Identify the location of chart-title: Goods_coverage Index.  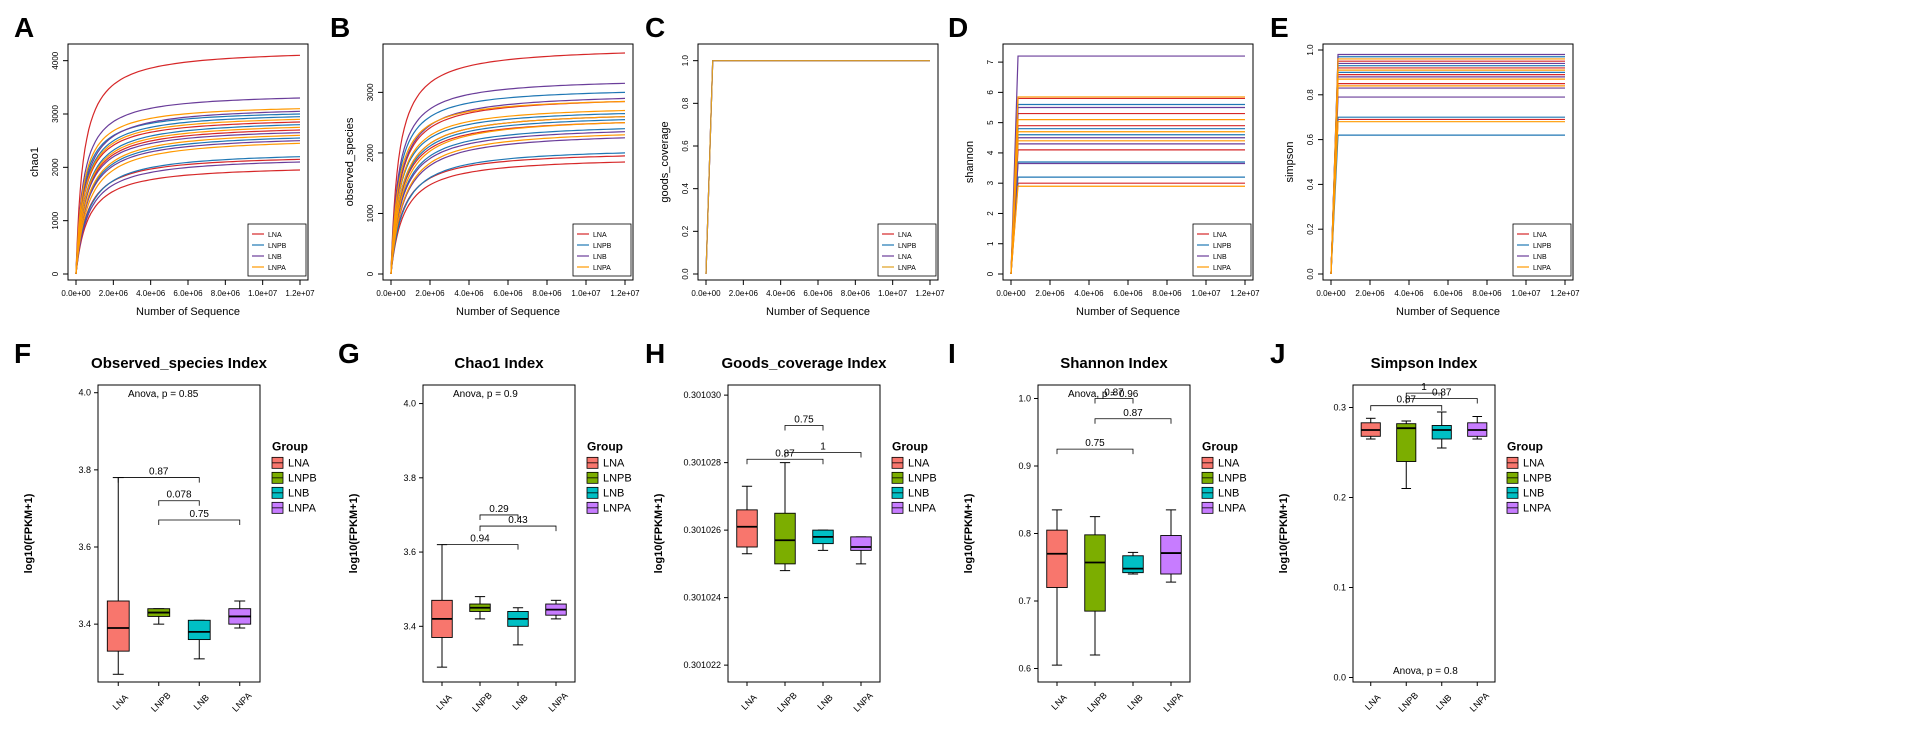
(804, 363).